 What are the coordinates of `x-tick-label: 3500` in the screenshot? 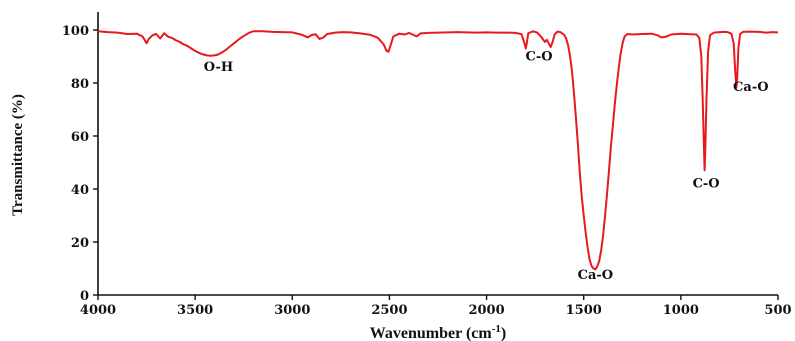 It's located at (195, 310).